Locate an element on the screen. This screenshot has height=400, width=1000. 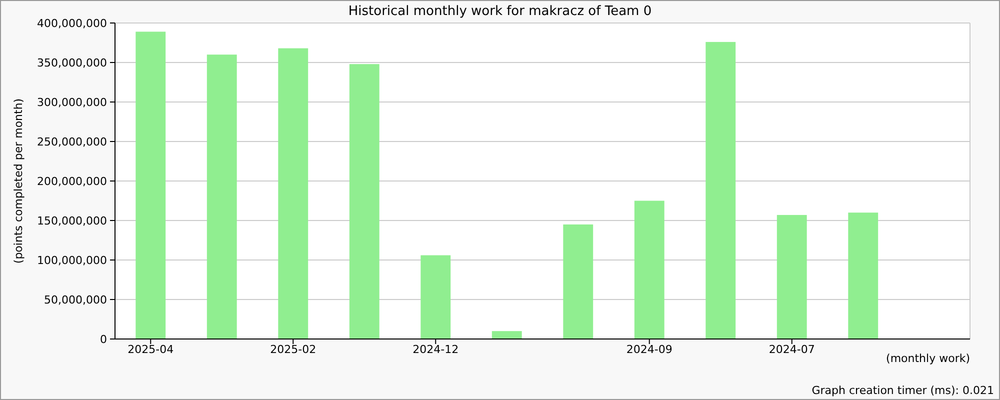
y-tick-label: 400,000,000 is located at coordinates (72, 23).